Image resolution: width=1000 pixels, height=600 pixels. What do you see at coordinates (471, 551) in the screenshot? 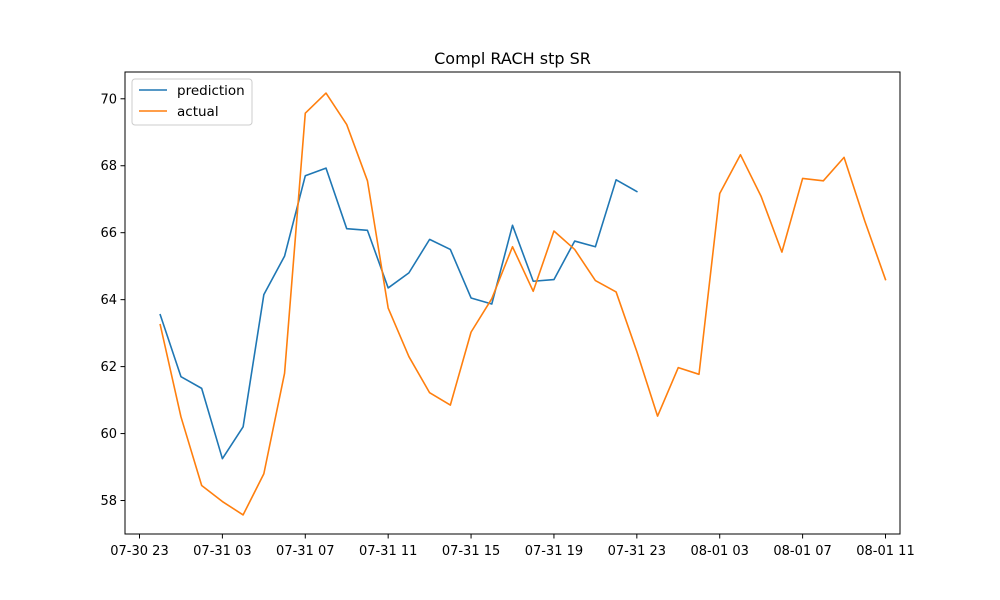
I see `x-tick-label: 07-31 15` at bounding box center [471, 551].